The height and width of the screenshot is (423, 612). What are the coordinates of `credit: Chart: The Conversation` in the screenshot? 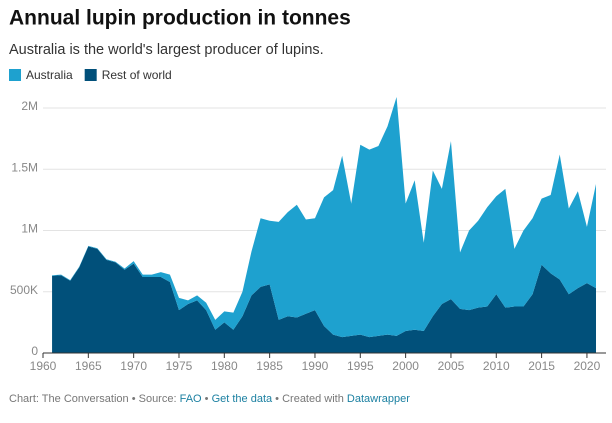 It's located at (69, 399).